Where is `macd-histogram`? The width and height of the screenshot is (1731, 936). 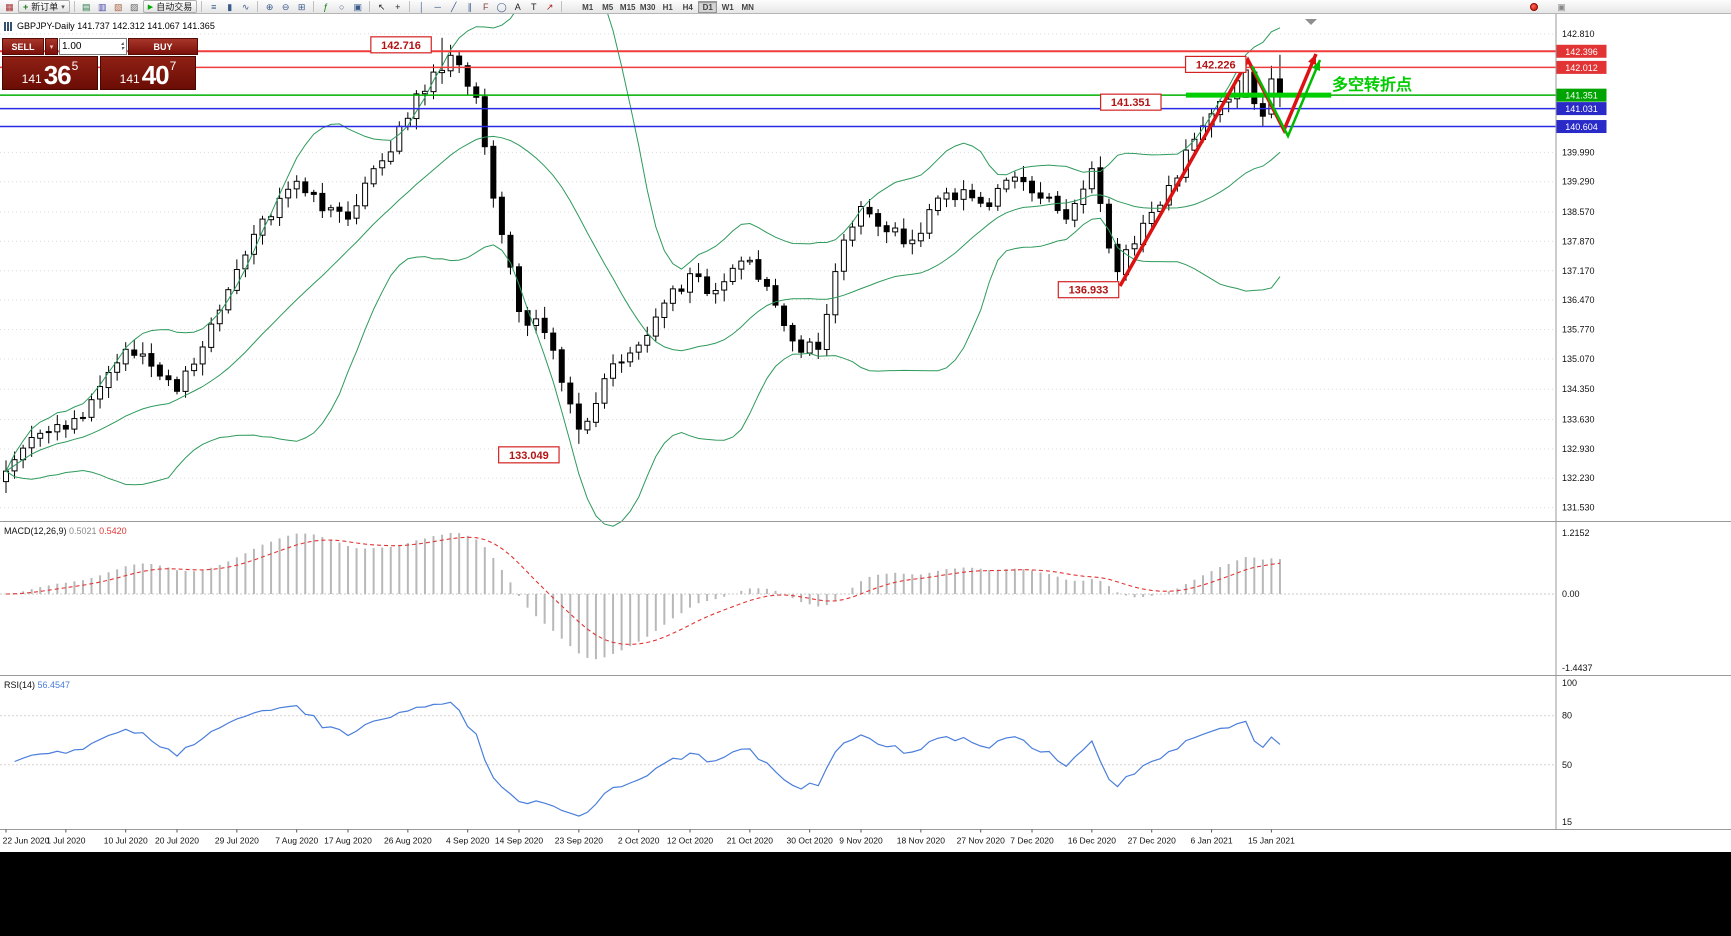 macd-histogram is located at coordinates (647, 596).